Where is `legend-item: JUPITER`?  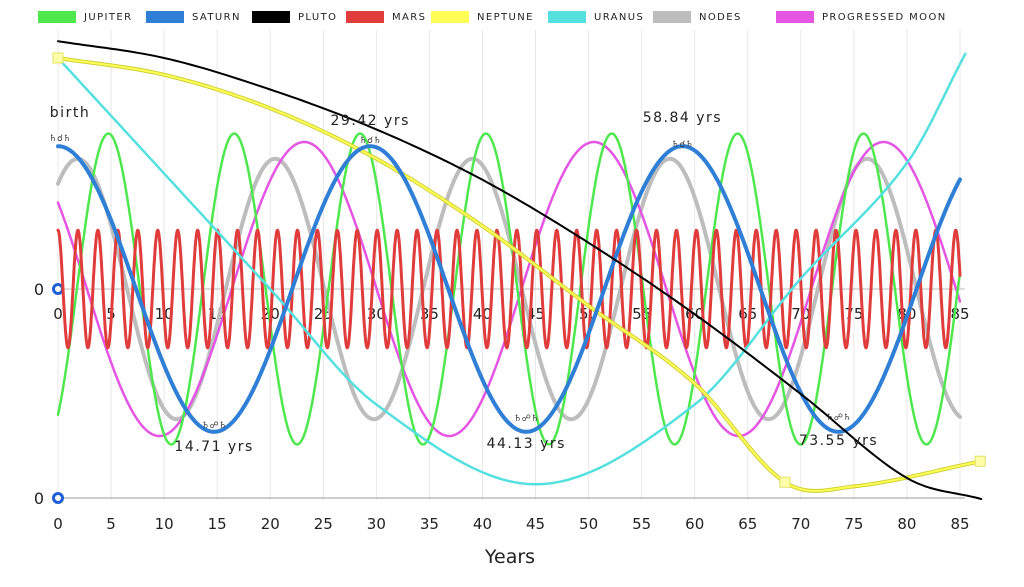
legend-item: JUPITER is located at coordinates (85, 17).